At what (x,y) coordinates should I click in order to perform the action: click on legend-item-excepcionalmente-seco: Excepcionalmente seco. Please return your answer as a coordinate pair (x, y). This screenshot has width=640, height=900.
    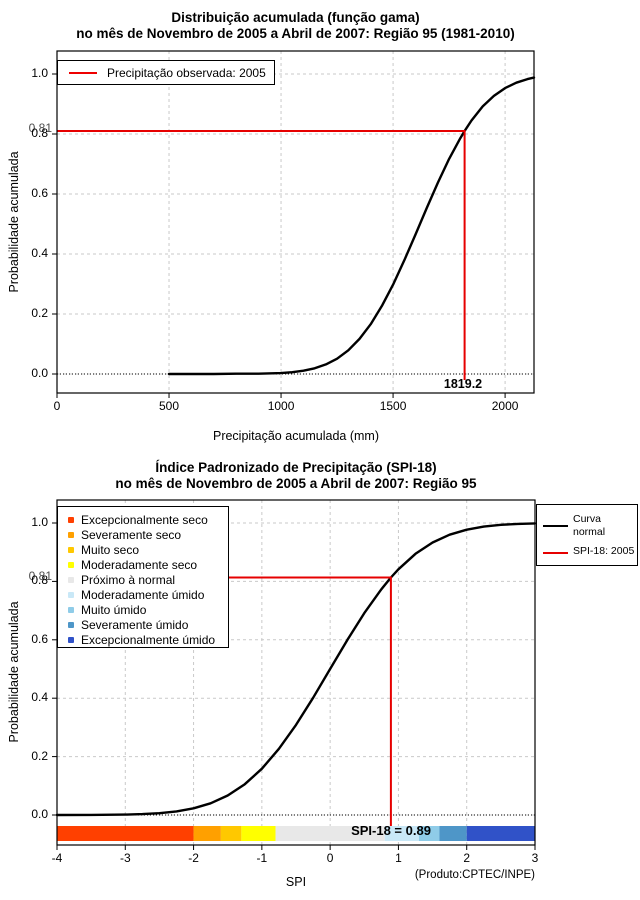
    Looking at the image, I should click on (147, 519).